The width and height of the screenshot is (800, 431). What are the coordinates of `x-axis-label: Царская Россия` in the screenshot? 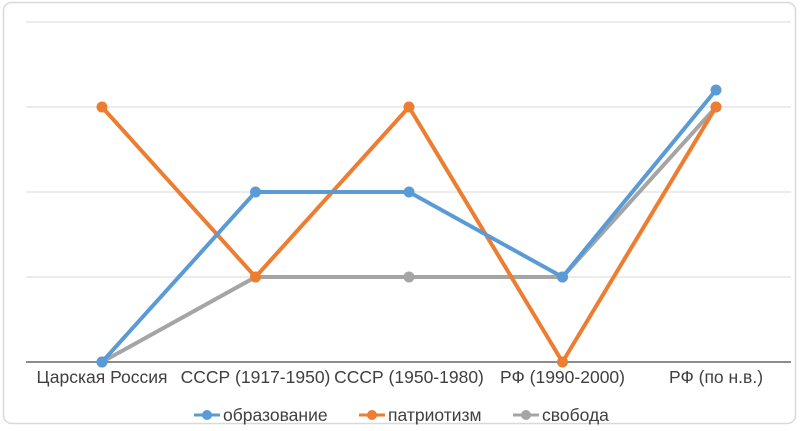 It's located at (101, 377).